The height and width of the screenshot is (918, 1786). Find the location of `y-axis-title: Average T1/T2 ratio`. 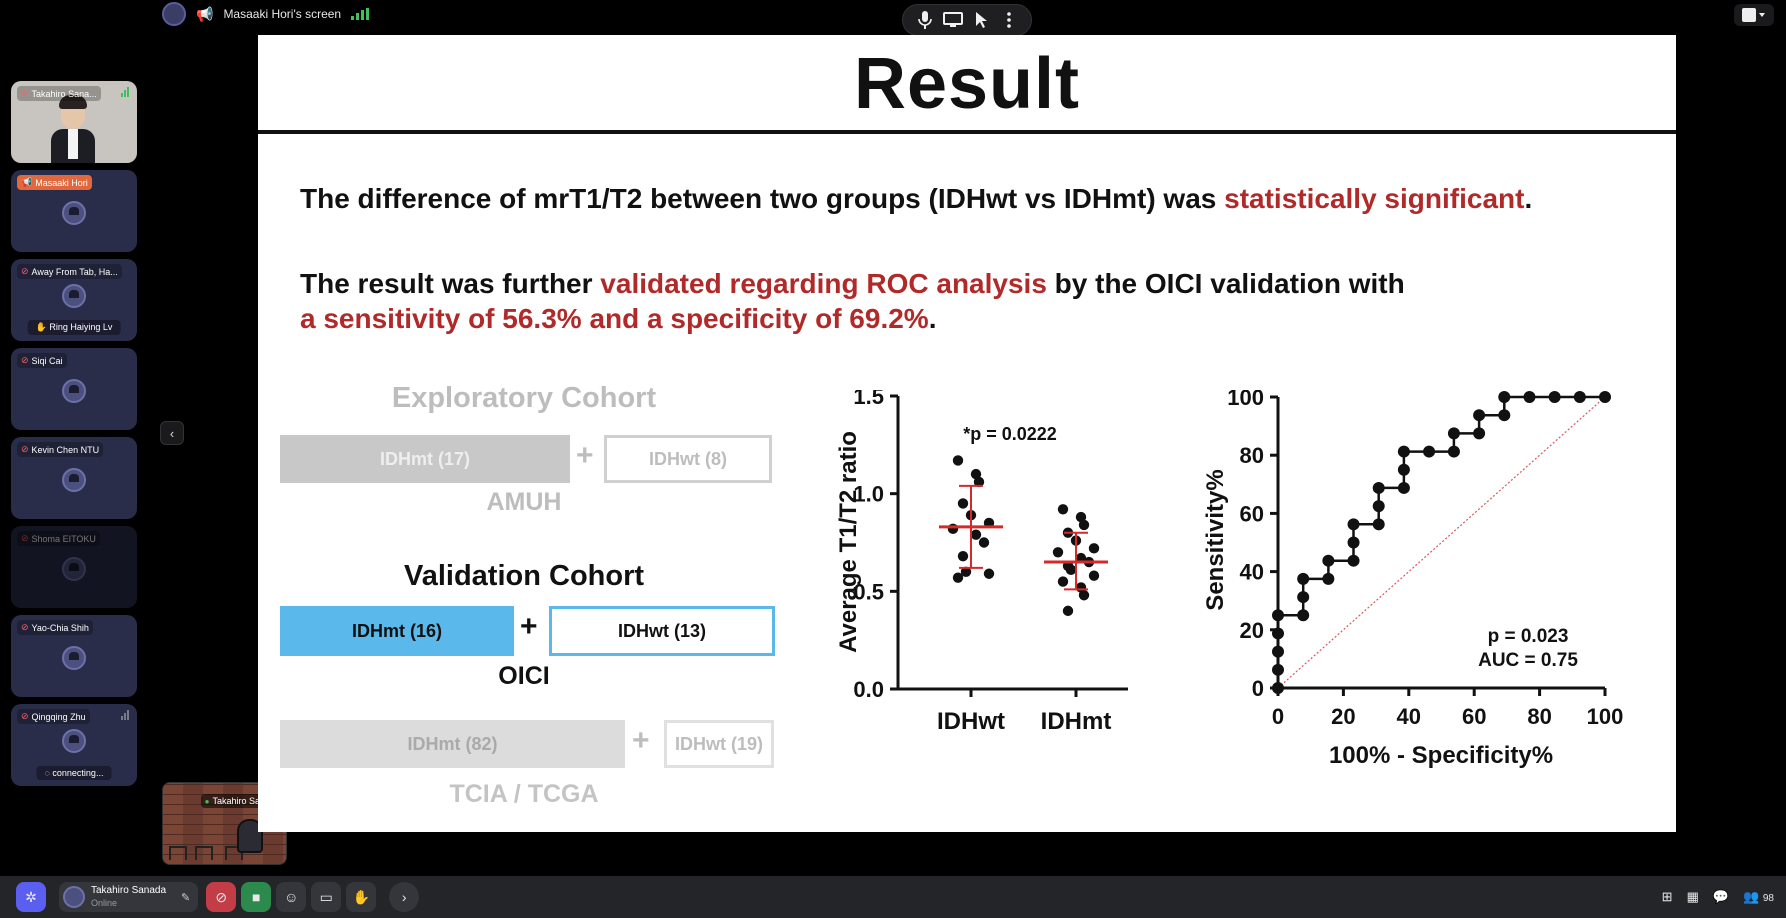

y-axis-title: Average T1/T2 ratio is located at coordinates (848, 542).